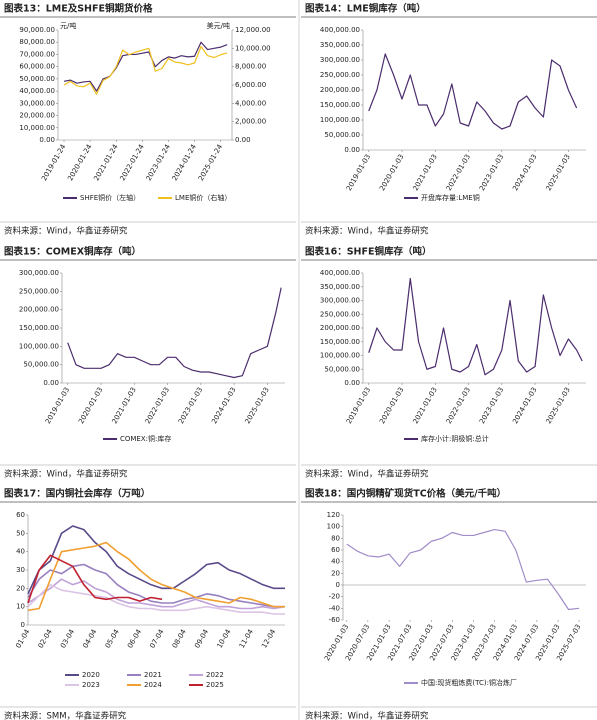 Image resolution: width=597 pixels, height=720 pixels. What do you see at coordinates (156, 639) in the screenshot?
I see `x-tick-label: 07-04` at bounding box center [156, 639].